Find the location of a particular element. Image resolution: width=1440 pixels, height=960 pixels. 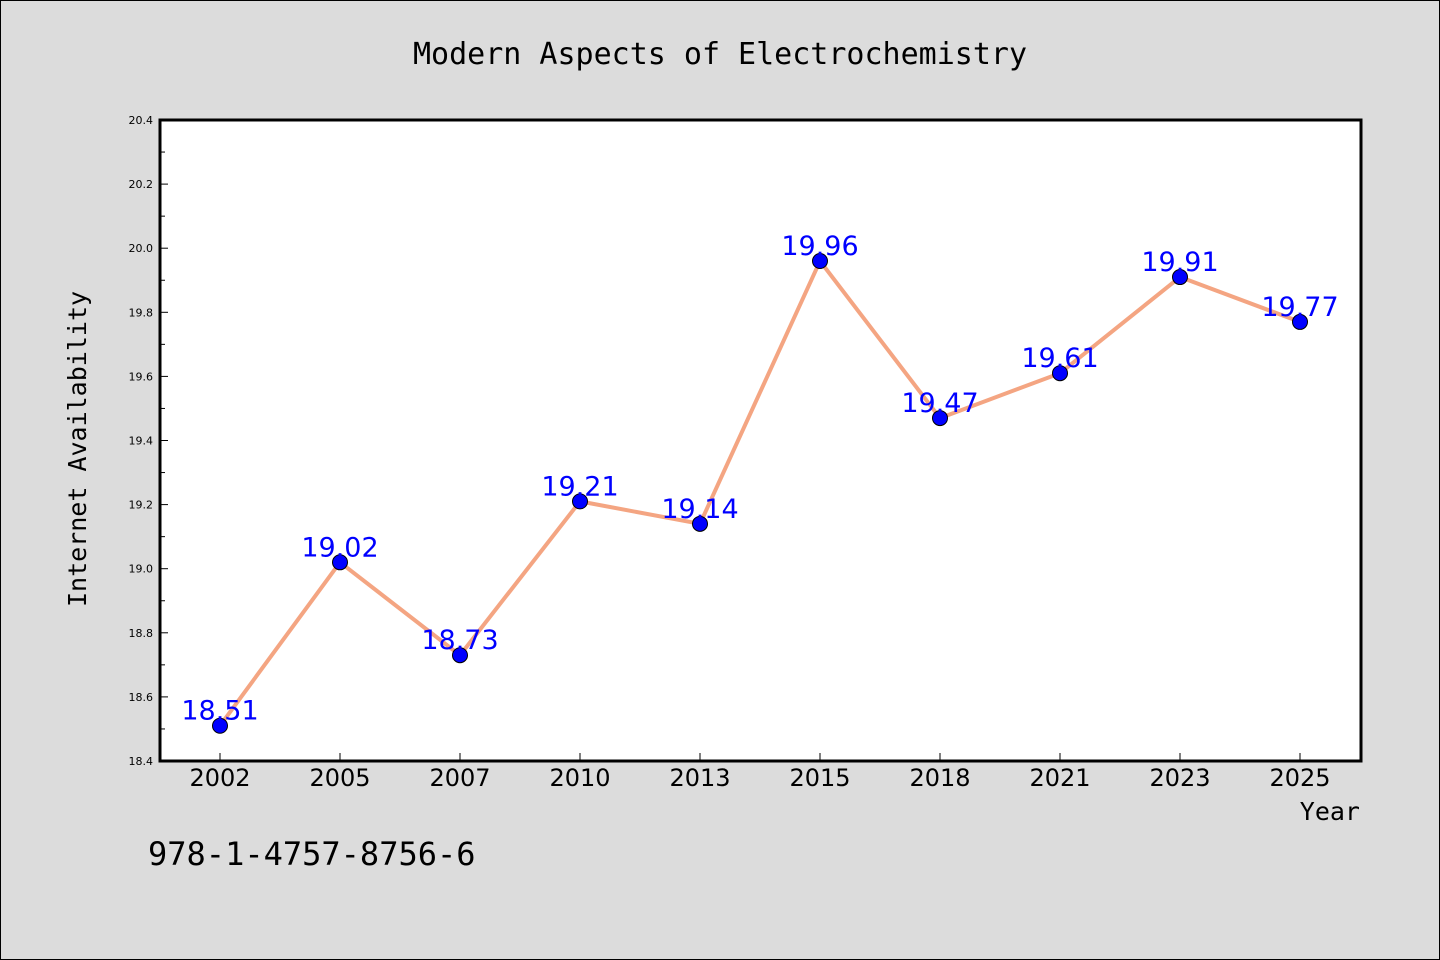

y-tick-label: 19.2 is located at coordinates (141, 505).